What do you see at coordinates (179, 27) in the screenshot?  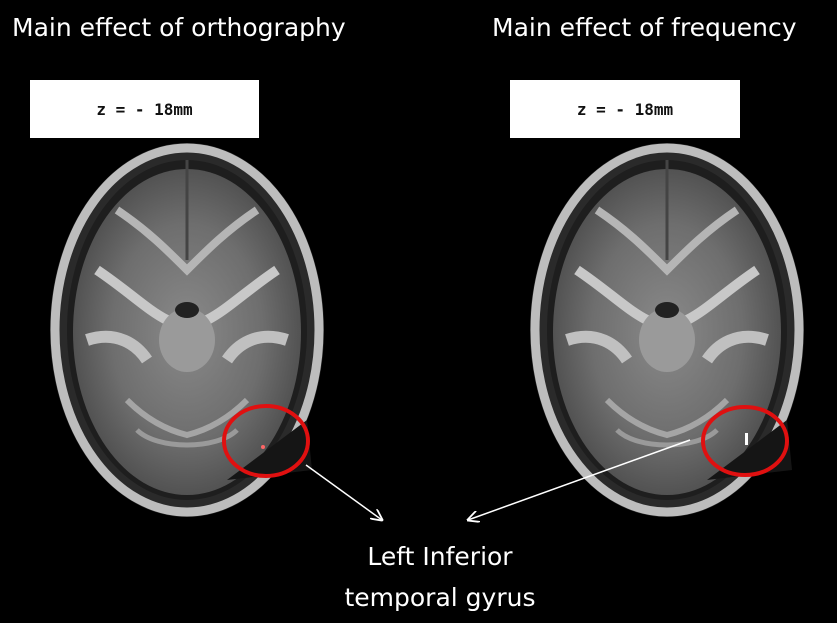 I see `panel-title: Main effect of orthography` at bounding box center [179, 27].